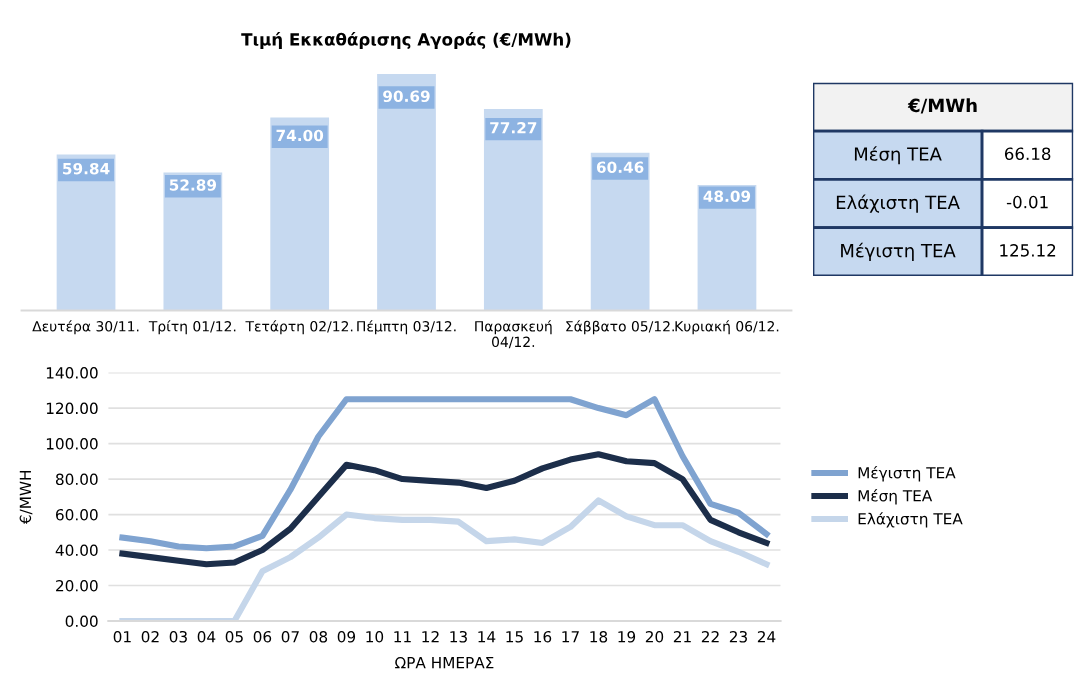 The image size is (1084, 690). I want to click on text: Μέση ΤΕΑ, so click(898, 155).